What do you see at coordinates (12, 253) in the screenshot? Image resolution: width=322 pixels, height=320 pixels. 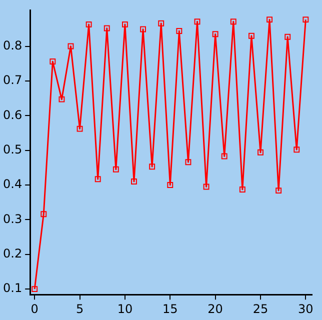 I see `y-tick-label: 0.2` at bounding box center [12, 253].